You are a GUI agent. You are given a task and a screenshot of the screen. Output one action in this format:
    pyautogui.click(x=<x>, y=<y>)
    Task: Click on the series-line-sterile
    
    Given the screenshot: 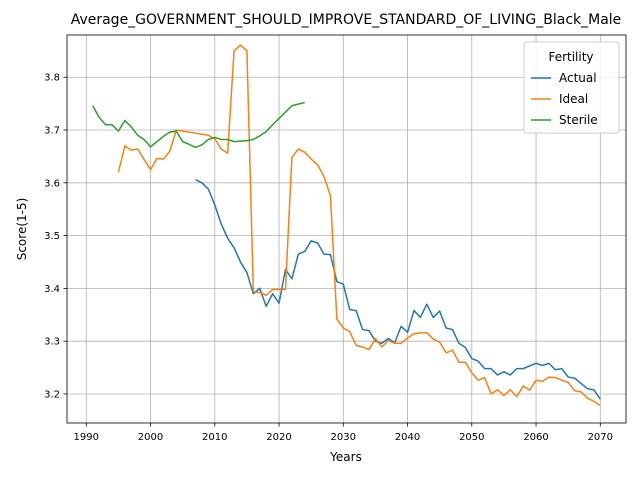 What is the action you would take?
    pyautogui.click(x=198, y=125)
    